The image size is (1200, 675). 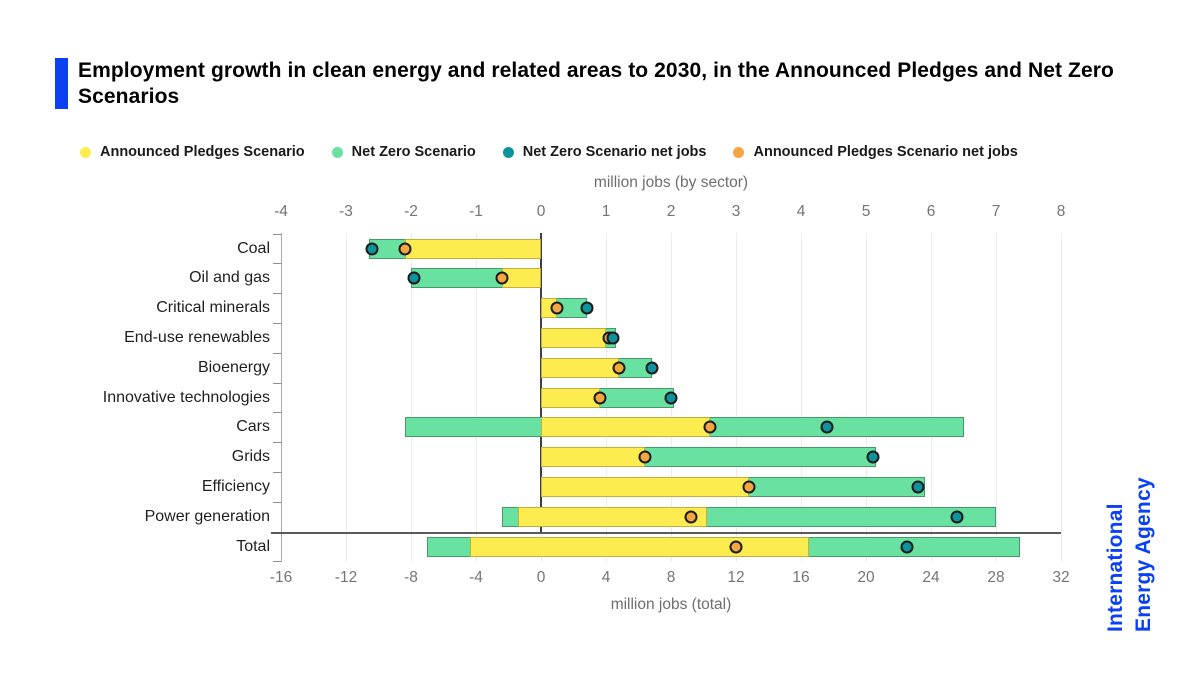 What do you see at coordinates (404, 248) in the screenshot?
I see `dot-aps-net-coal` at bounding box center [404, 248].